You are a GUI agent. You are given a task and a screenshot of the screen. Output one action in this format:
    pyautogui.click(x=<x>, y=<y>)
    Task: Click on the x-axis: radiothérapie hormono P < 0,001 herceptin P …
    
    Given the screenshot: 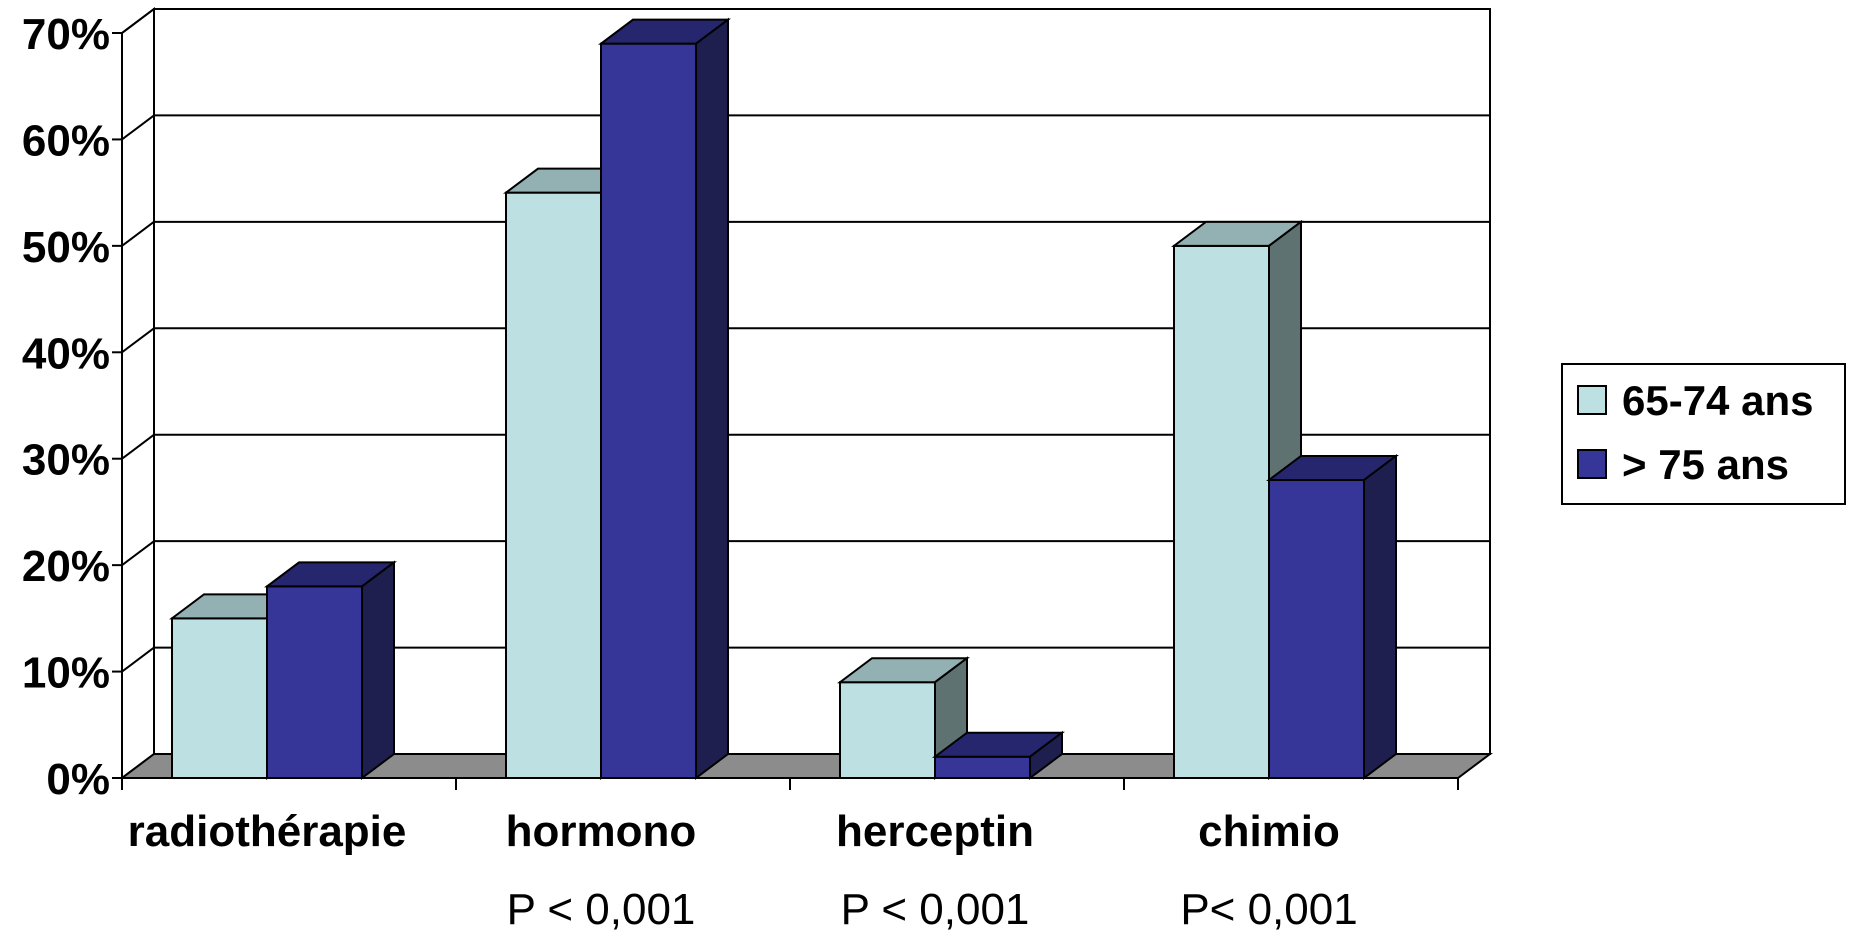 What is the action you would take?
    pyautogui.click(x=790, y=855)
    